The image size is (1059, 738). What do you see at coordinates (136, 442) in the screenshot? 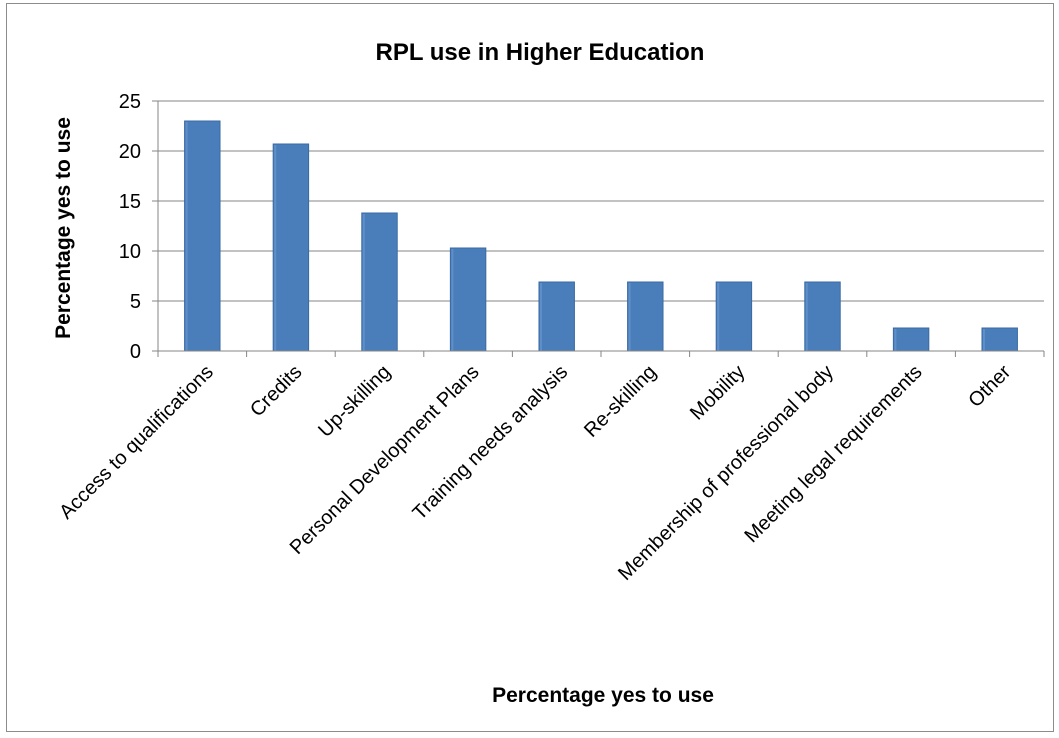
I see `x-category-label: Access to qualifications` at bounding box center [136, 442].